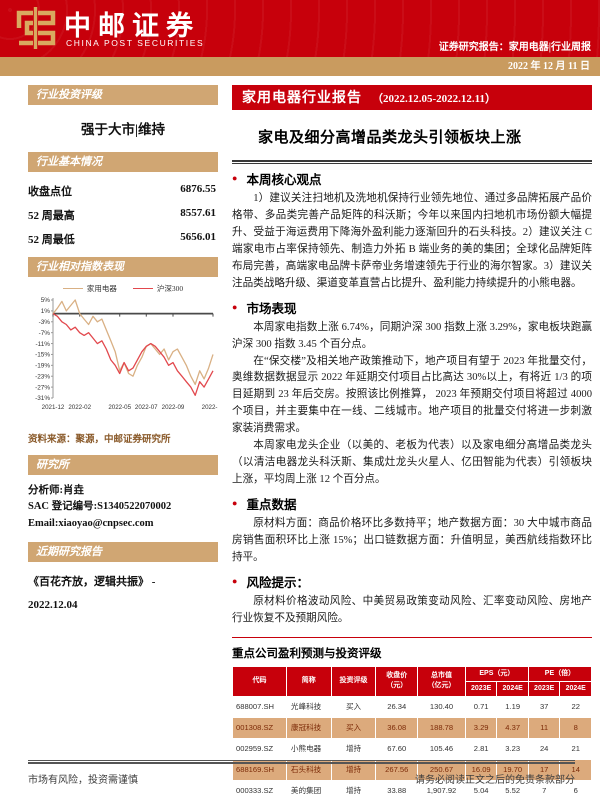  What do you see at coordinates (123, 465) in the screenshot?
I see `institute-section-header: 研究所` at bounding box center [123, 465].